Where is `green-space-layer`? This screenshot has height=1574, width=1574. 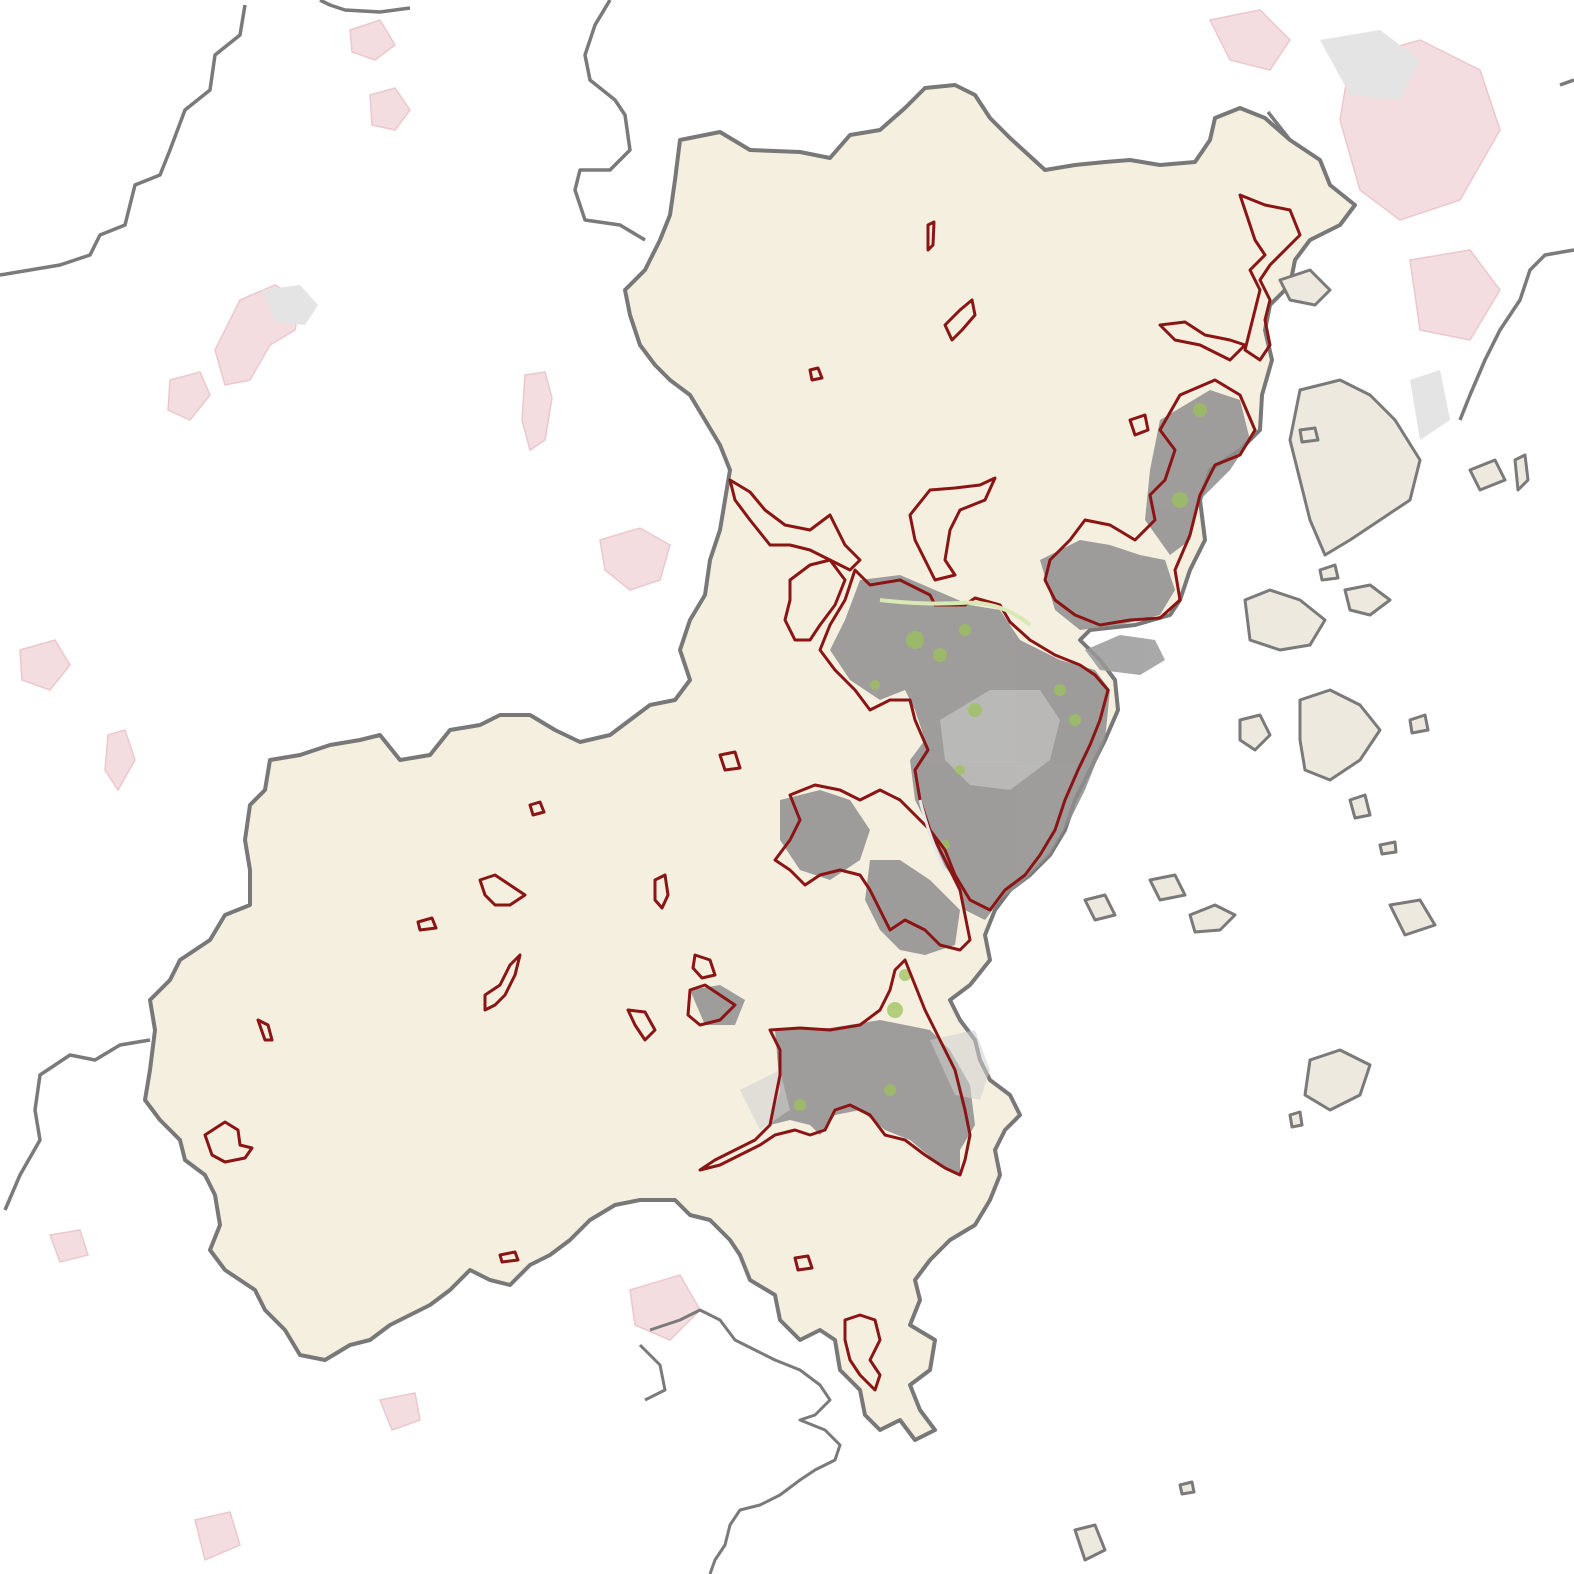
green-space-layer is located at coordinates (1000, 757).